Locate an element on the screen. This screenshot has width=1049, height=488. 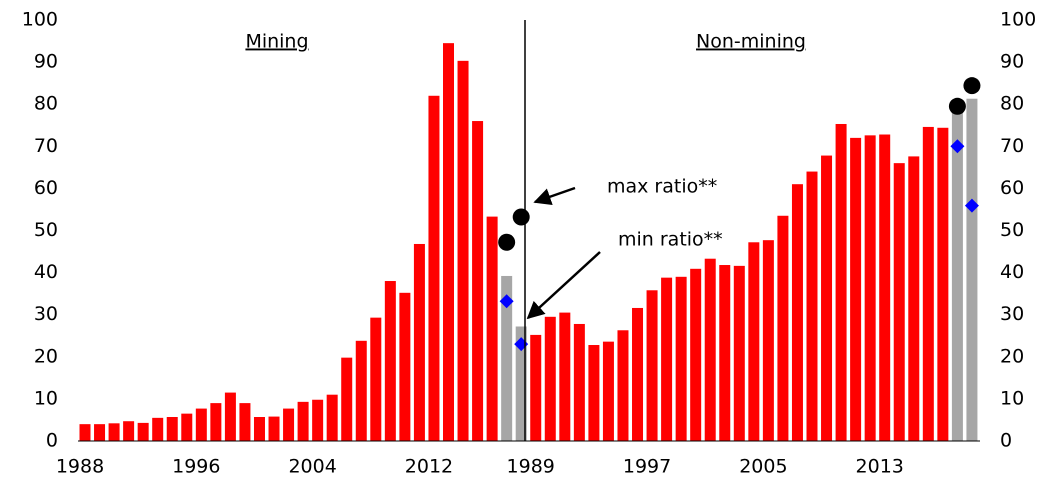
x-tick-label: 1989 is located at coordinates (531, 467).